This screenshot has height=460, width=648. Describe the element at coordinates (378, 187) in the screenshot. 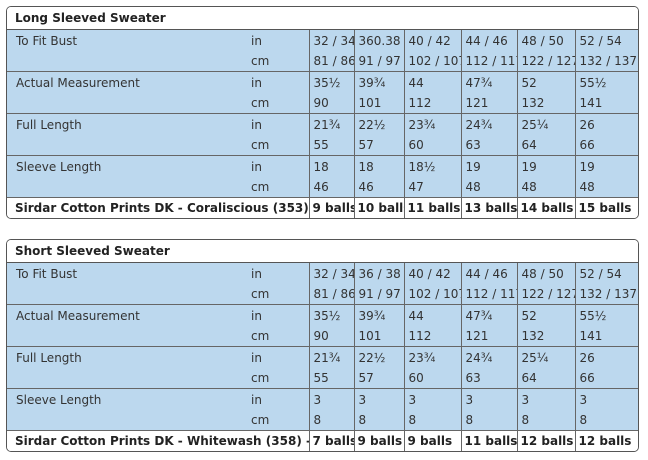

I see `value-cell: 46` at that location.